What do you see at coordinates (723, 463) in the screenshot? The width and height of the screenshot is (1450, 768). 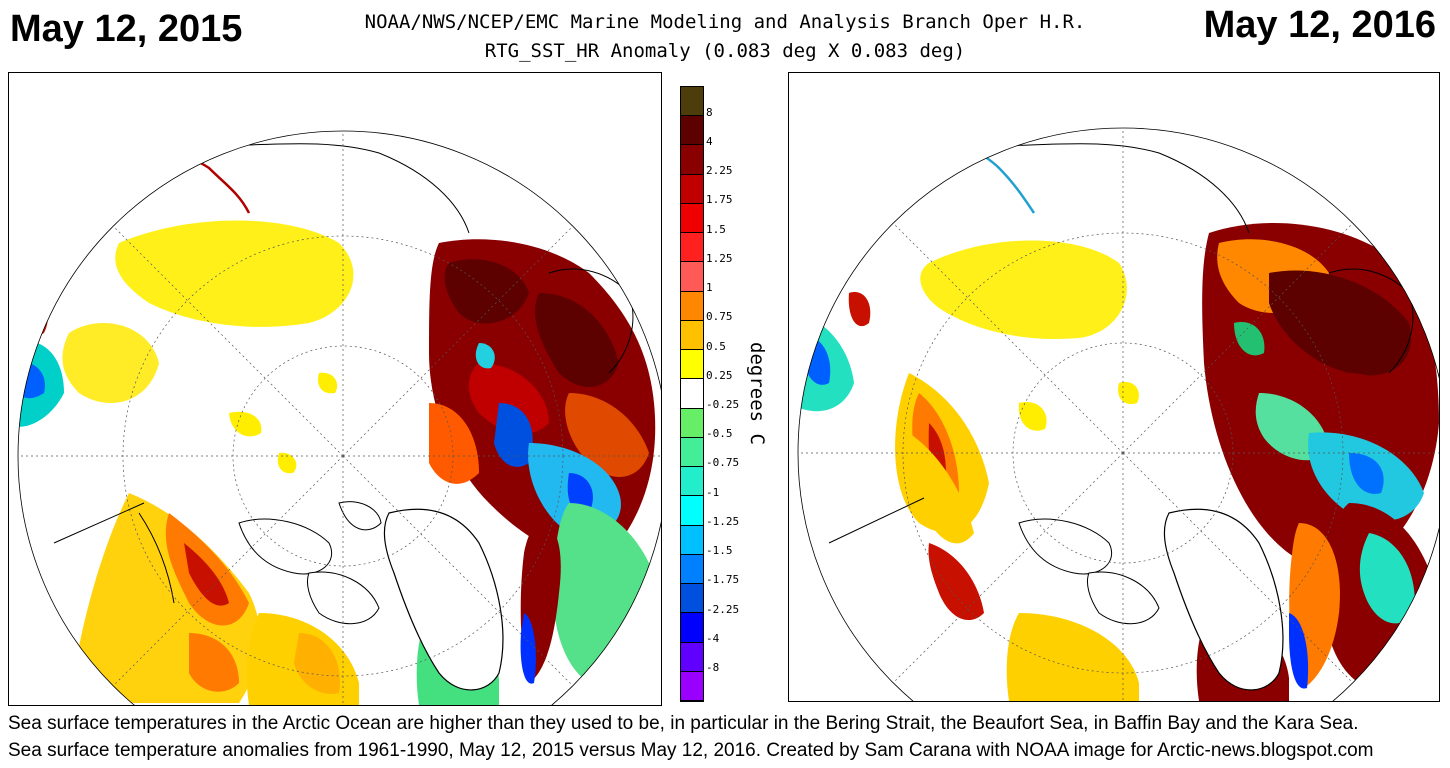 I see `colorbar-tick-label: -0.75` at bounding box center [723, 463].